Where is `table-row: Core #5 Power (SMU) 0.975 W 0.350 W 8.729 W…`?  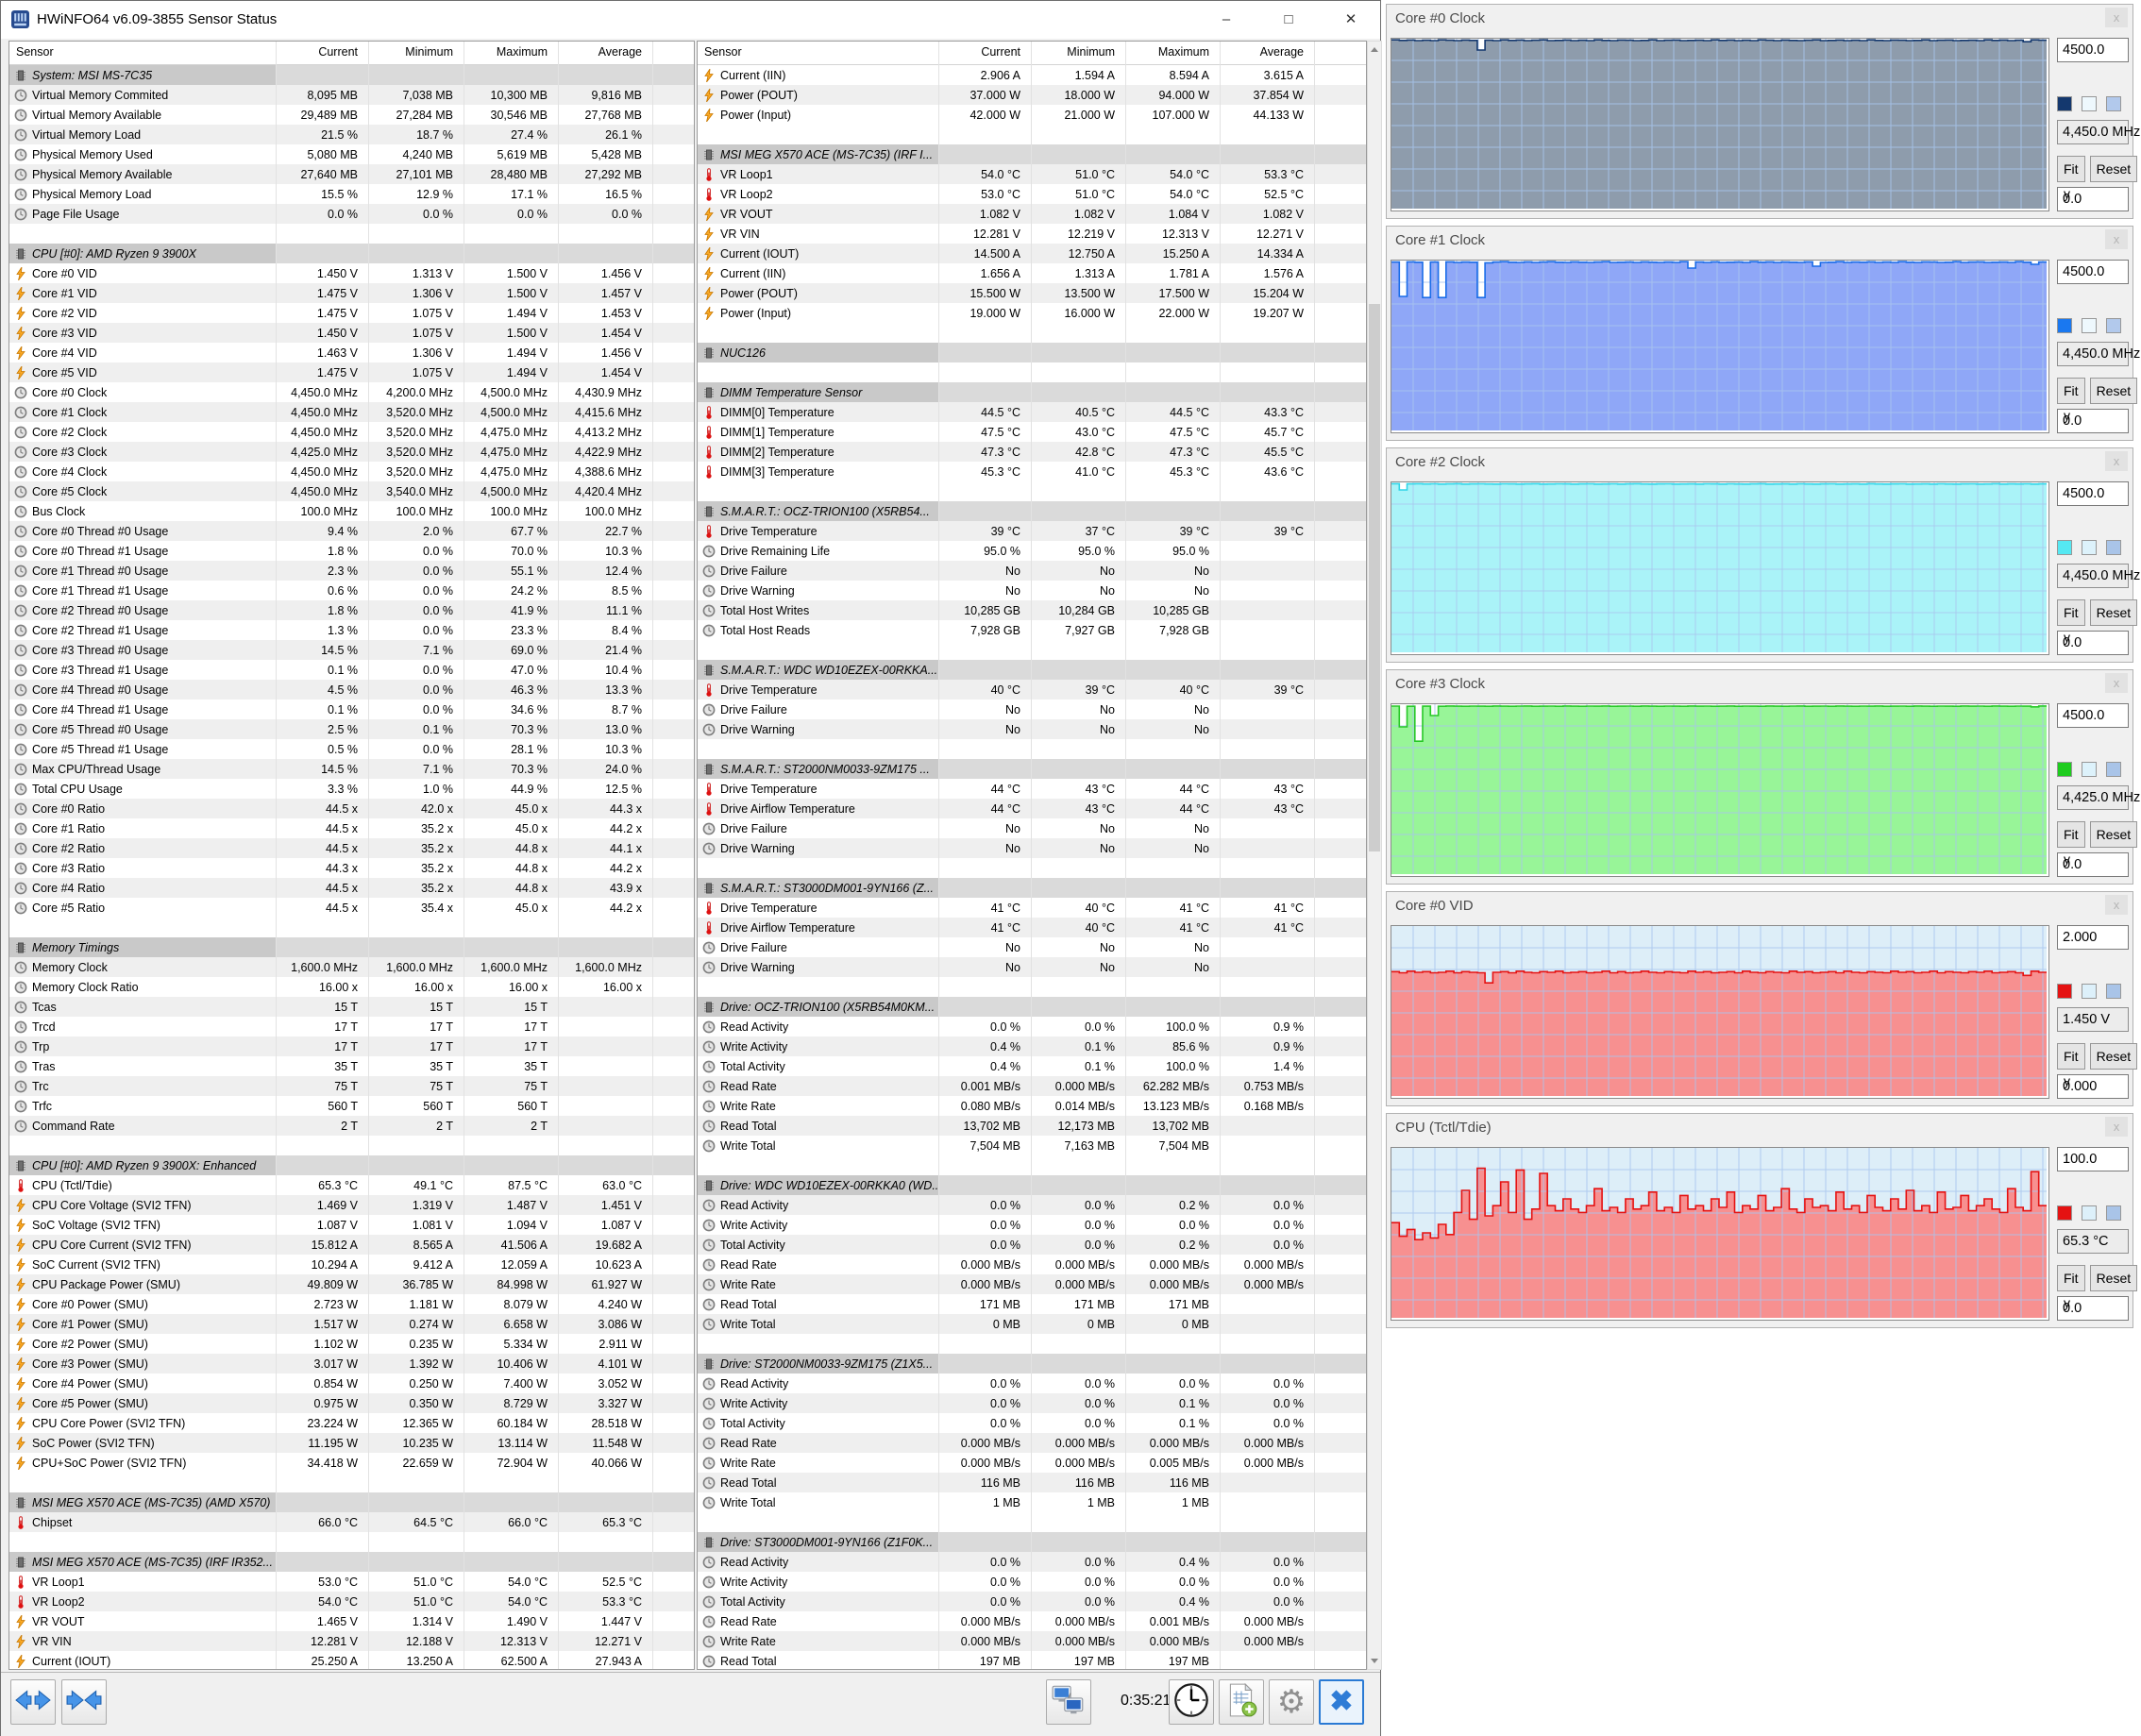
table-row: Core #5 Power (SMU) 0.975 W 0.350 W 8.729 W… is located at coordinates (351, 1403).